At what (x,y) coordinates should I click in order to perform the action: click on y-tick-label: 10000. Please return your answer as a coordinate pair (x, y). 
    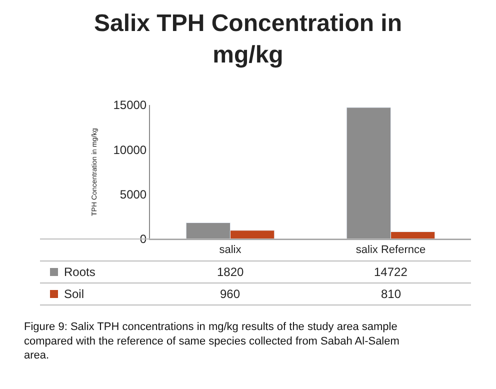
    Looking at the image, I should click on (130, 149).